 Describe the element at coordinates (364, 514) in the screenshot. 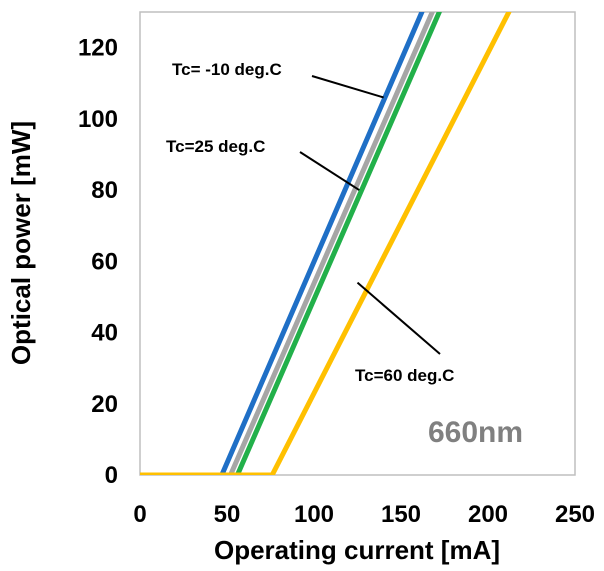

I see `x-tick-labels: 0 50 100 150 200 250` at that location.